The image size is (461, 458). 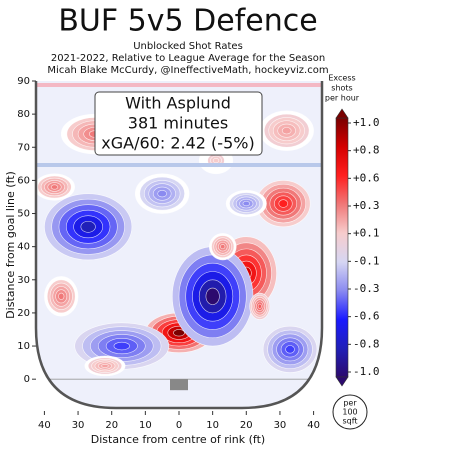 I want to click on chart-title: BUF 5v5 Defence, so click(x=187, y=21).